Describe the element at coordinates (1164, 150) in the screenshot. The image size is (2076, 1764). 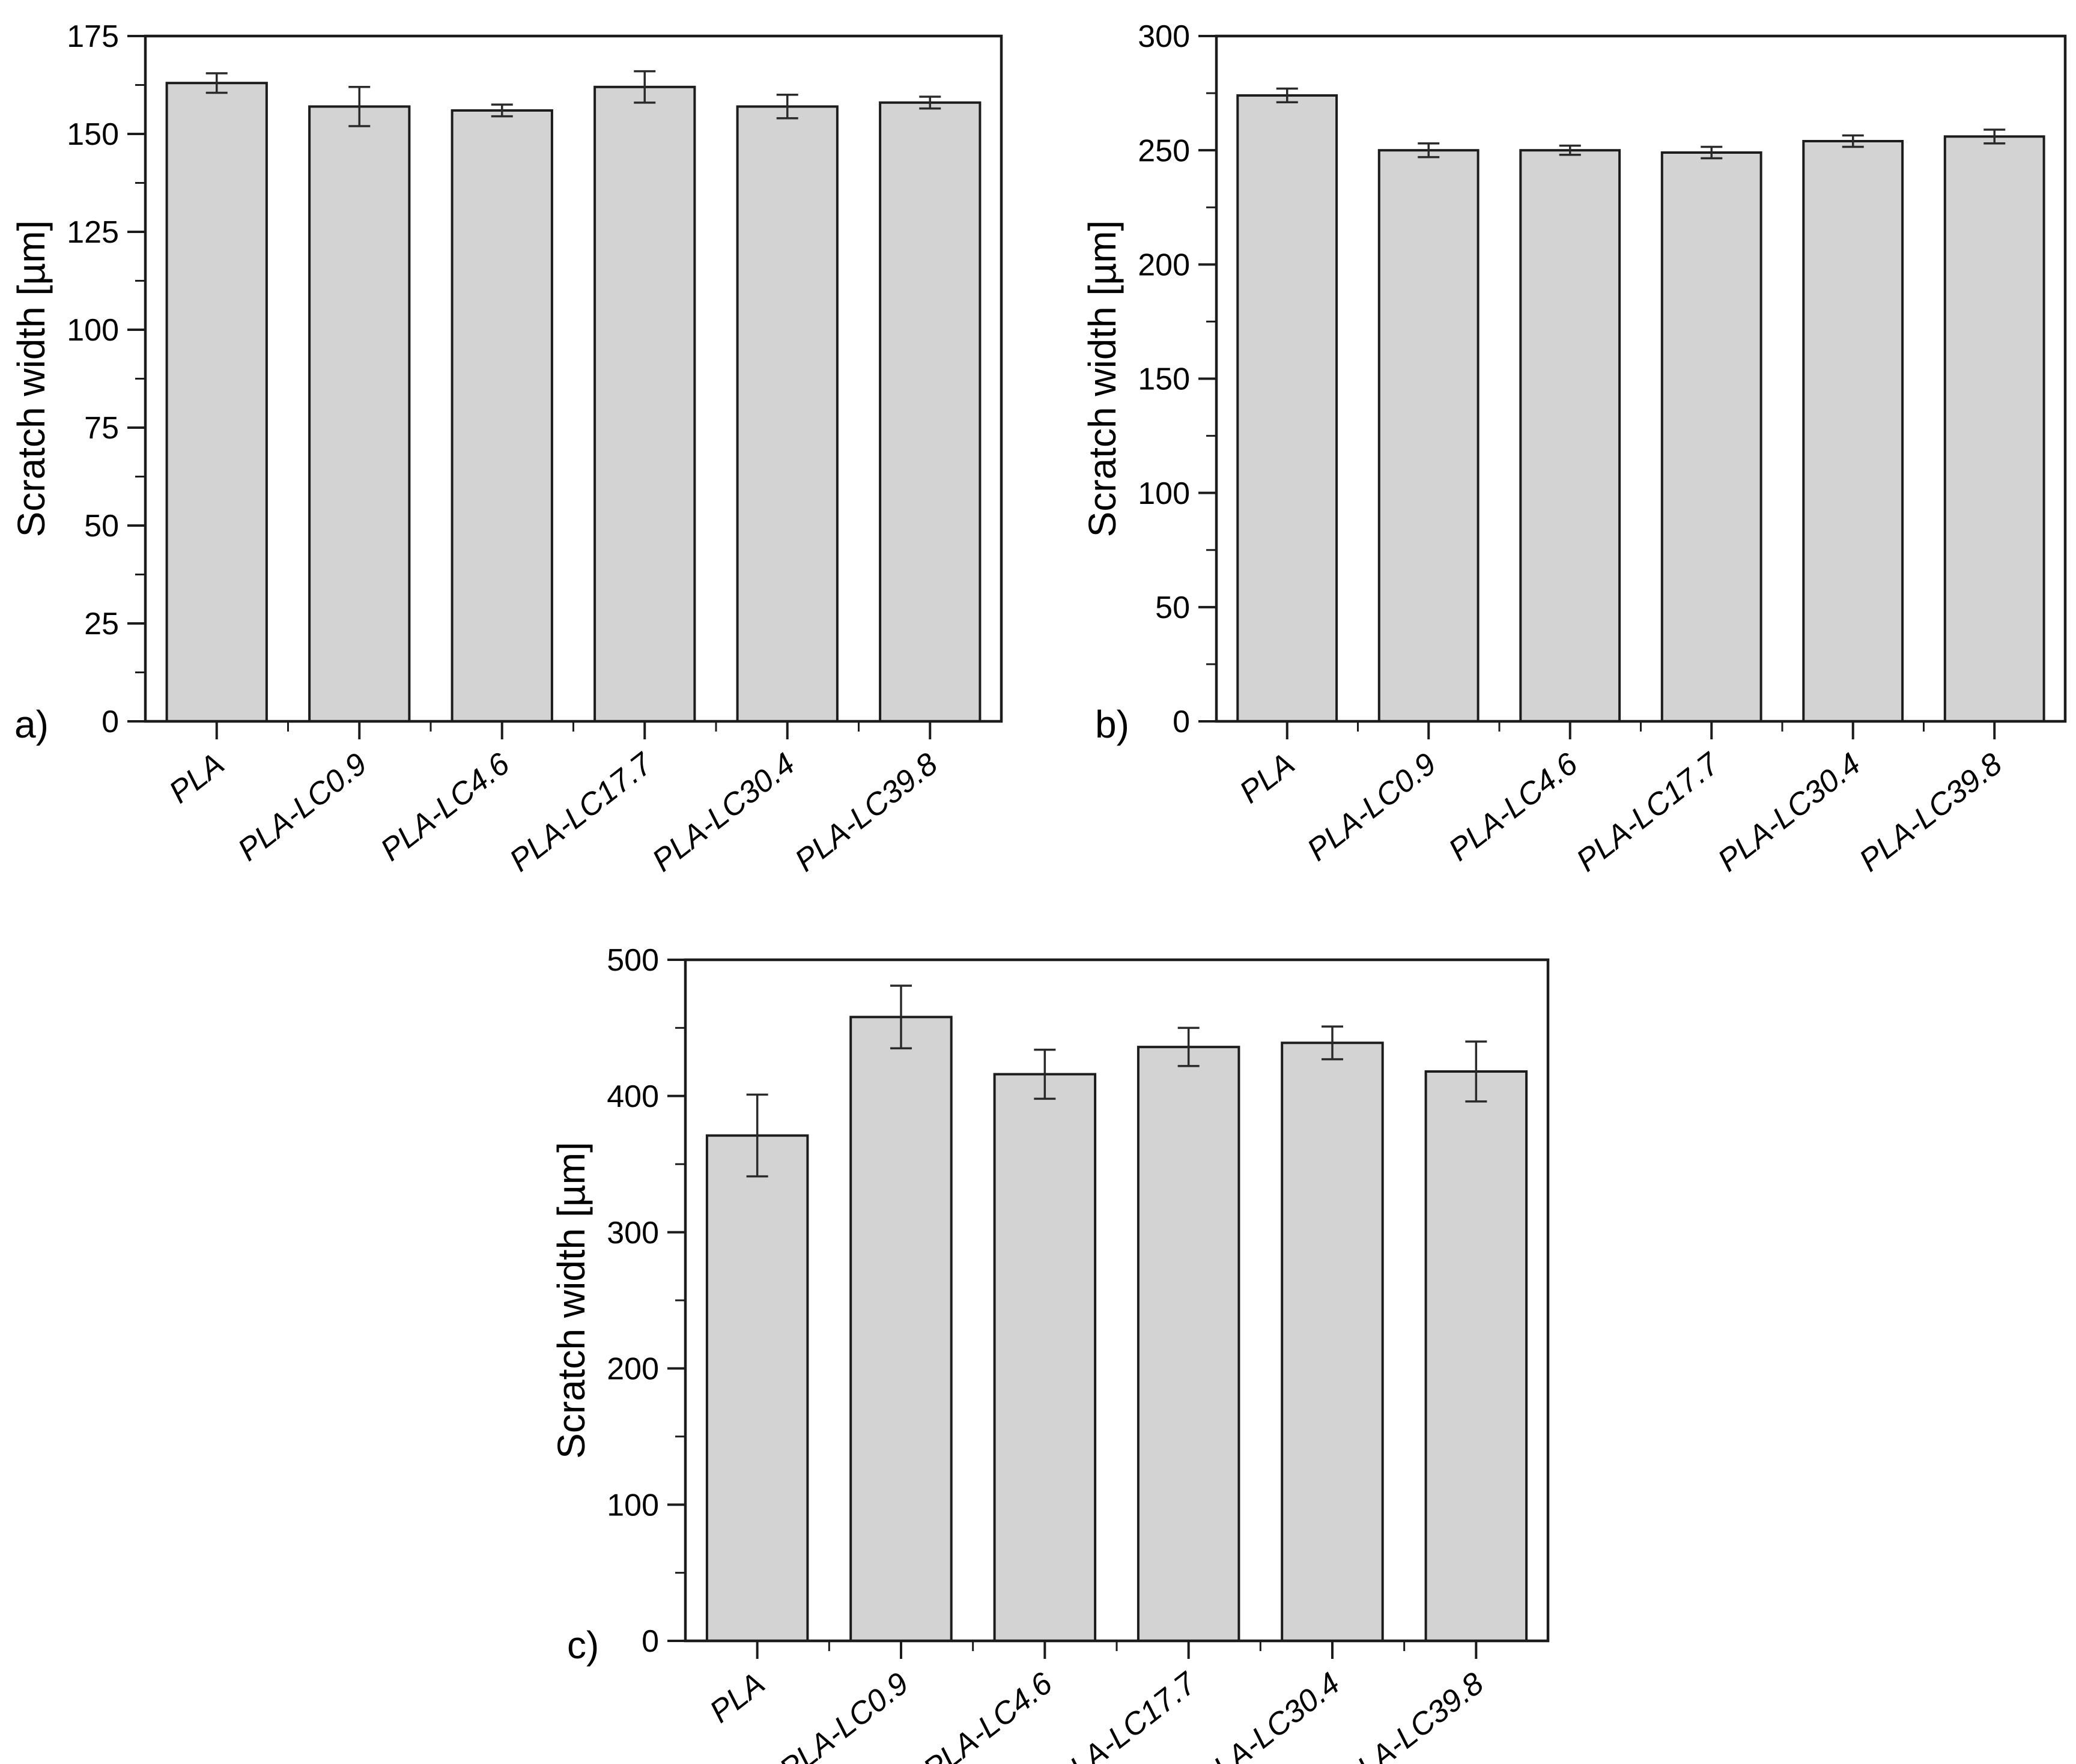
I see `y-tick-label: 250` at that location.